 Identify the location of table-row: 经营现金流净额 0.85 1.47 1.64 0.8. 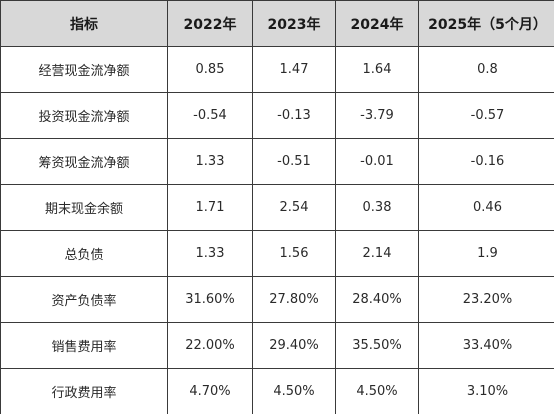
(277, 69).